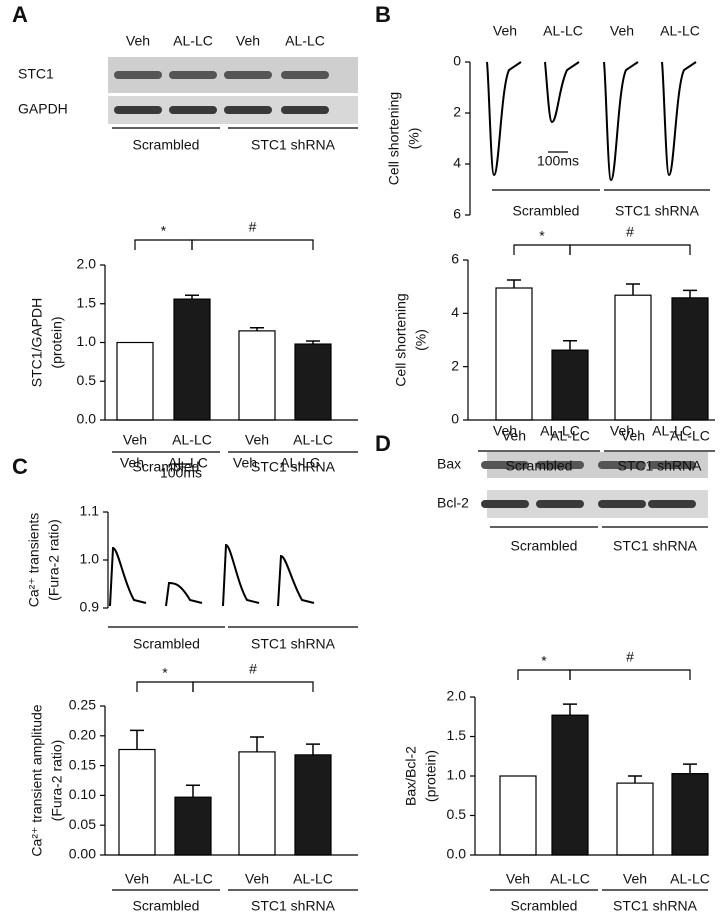  Describe the element at coordinates (43, 109) in the screenshot. I see `blot-label: GAPDH` at that location.